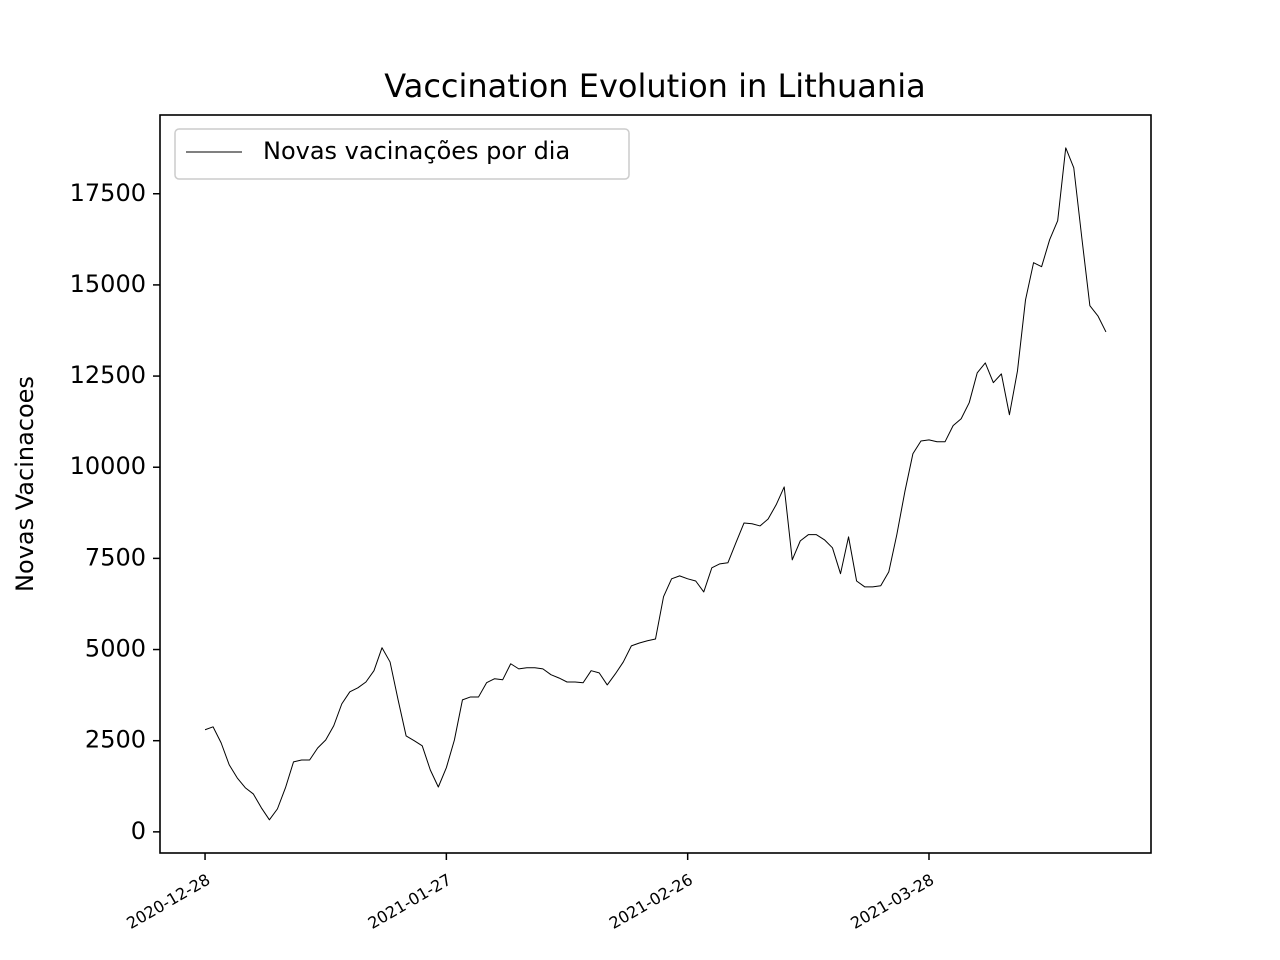 The width and height of the screenshot is (1280, 960). I want to click on legend-label: Novas vacinações por dia, so click(416, 151).